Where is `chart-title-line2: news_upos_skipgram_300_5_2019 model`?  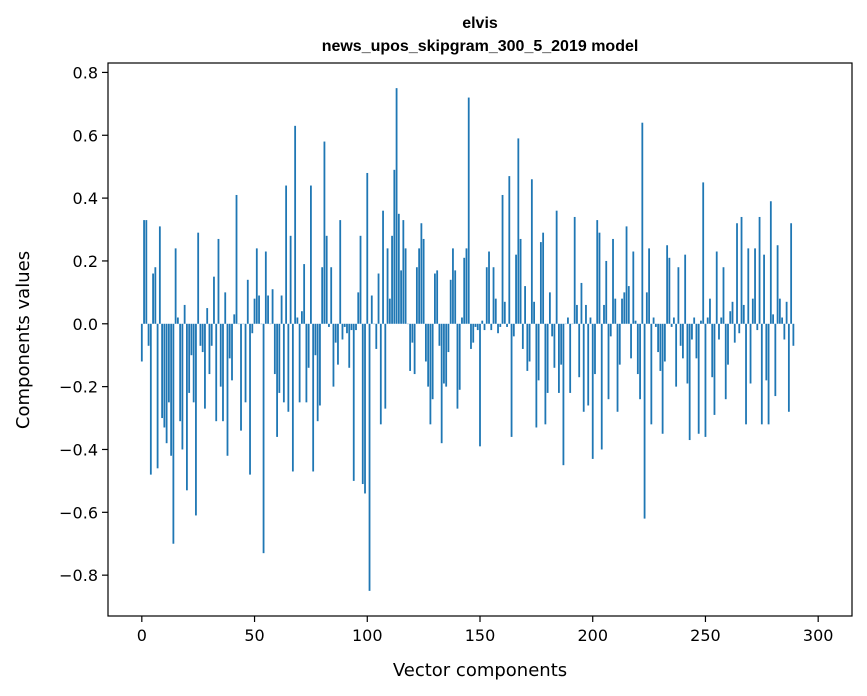
chart-title-line2: news_upos_skipgram_300_5_2019 model is located at coordinates (480, 46).